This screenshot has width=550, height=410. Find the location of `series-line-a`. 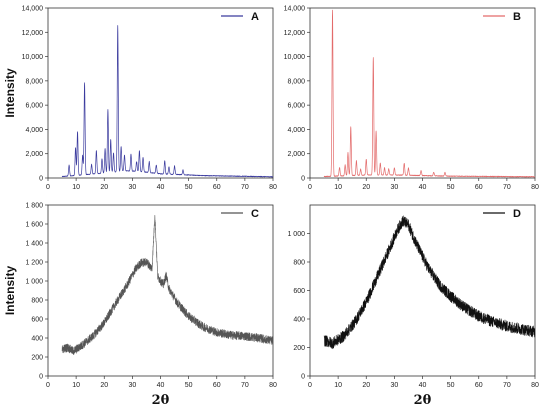

series-line-a is located at coordinates (167, 101).